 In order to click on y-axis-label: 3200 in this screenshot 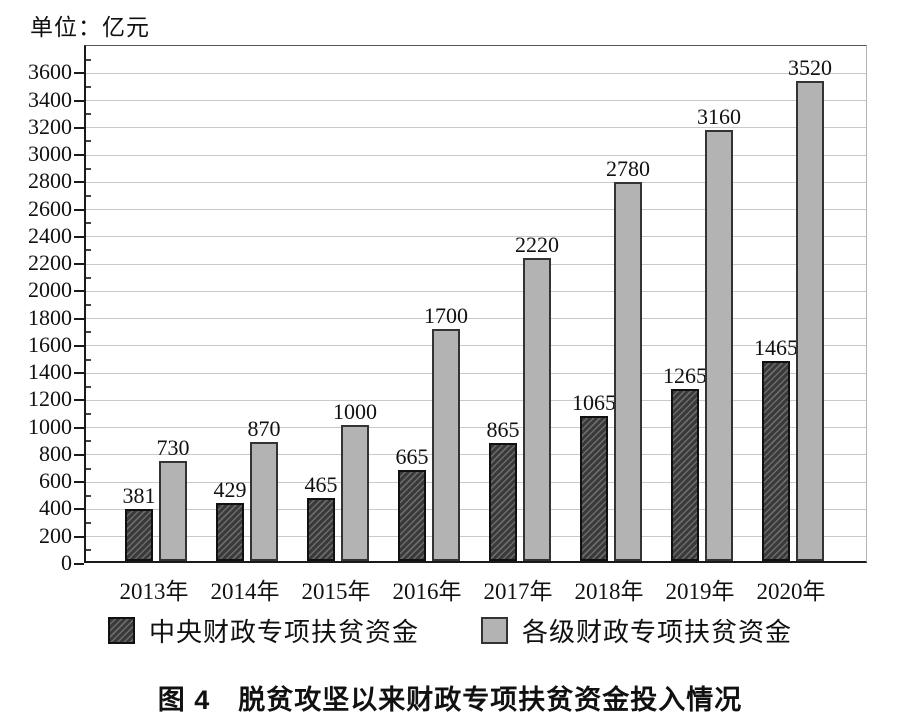, I will do `click(50, 126)`.